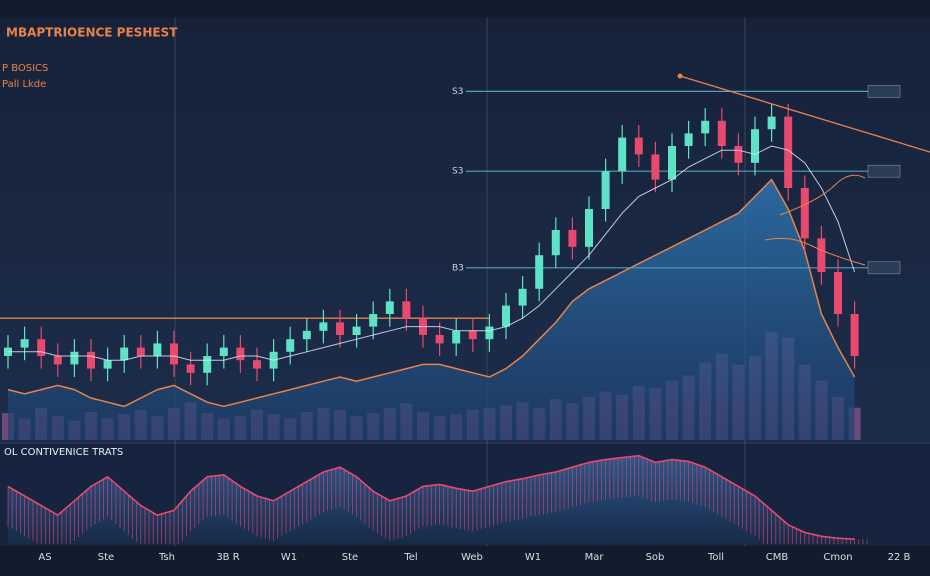 Image resolution: width=930 pixels, height=576 pixels. What do you see at coordinates (431, 497) in the screenshot?
I see `oscillator-line` at bounding box center [431, 497].